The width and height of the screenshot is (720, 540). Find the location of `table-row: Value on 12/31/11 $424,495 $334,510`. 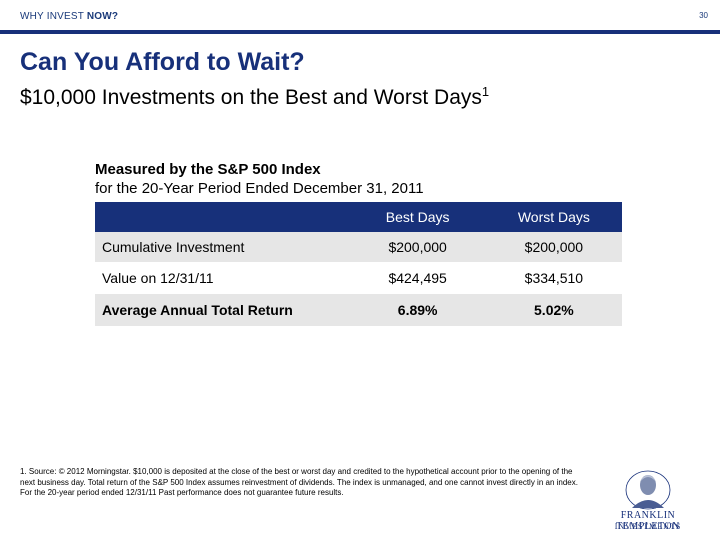

table-row: Value on 12/31/11 $424,495 $334,510 is located at coordinates (358, 278).